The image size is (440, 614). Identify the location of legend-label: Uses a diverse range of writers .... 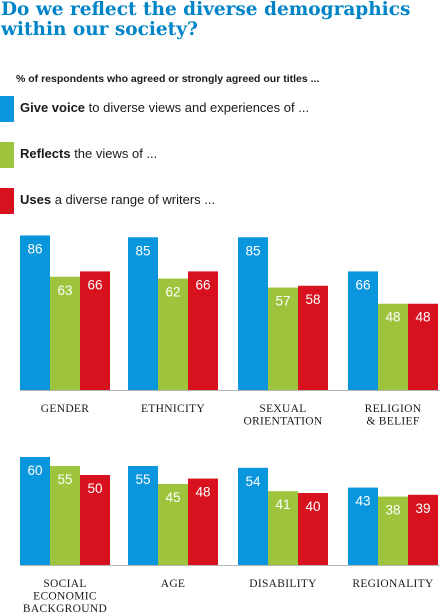
(118, 199).